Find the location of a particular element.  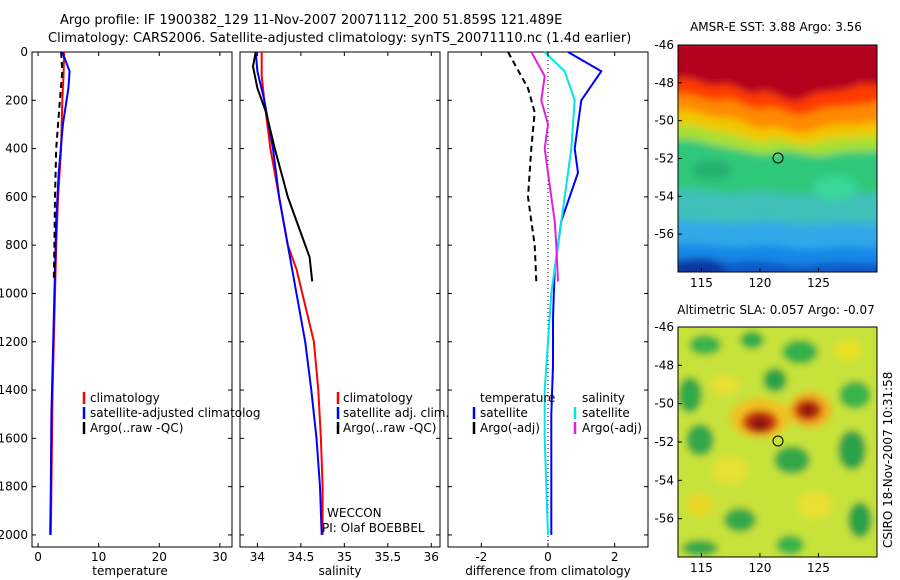

salinity-xlabel: salinity is located at coordinates (339, 571).